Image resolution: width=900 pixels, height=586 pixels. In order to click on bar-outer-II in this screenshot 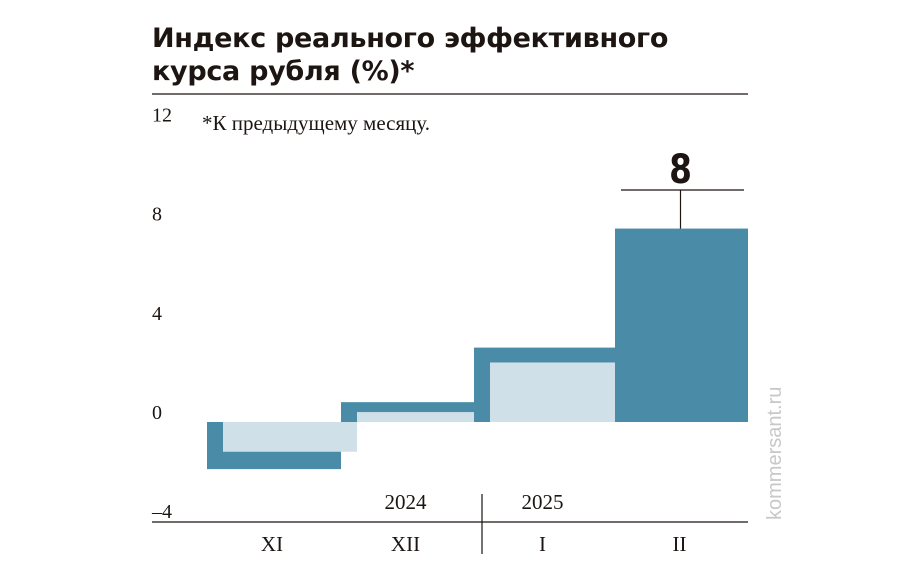, I will do `click(681, 325)`.